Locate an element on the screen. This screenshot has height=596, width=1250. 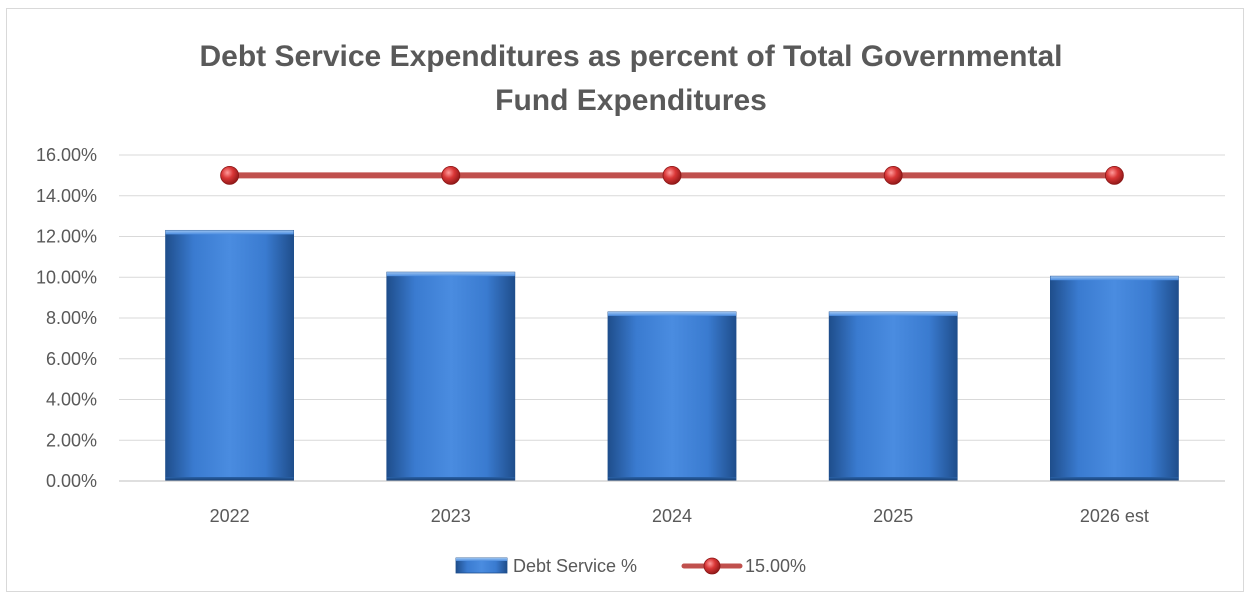
y-tick-label: 12.00% is located at coordinates (66, 237).